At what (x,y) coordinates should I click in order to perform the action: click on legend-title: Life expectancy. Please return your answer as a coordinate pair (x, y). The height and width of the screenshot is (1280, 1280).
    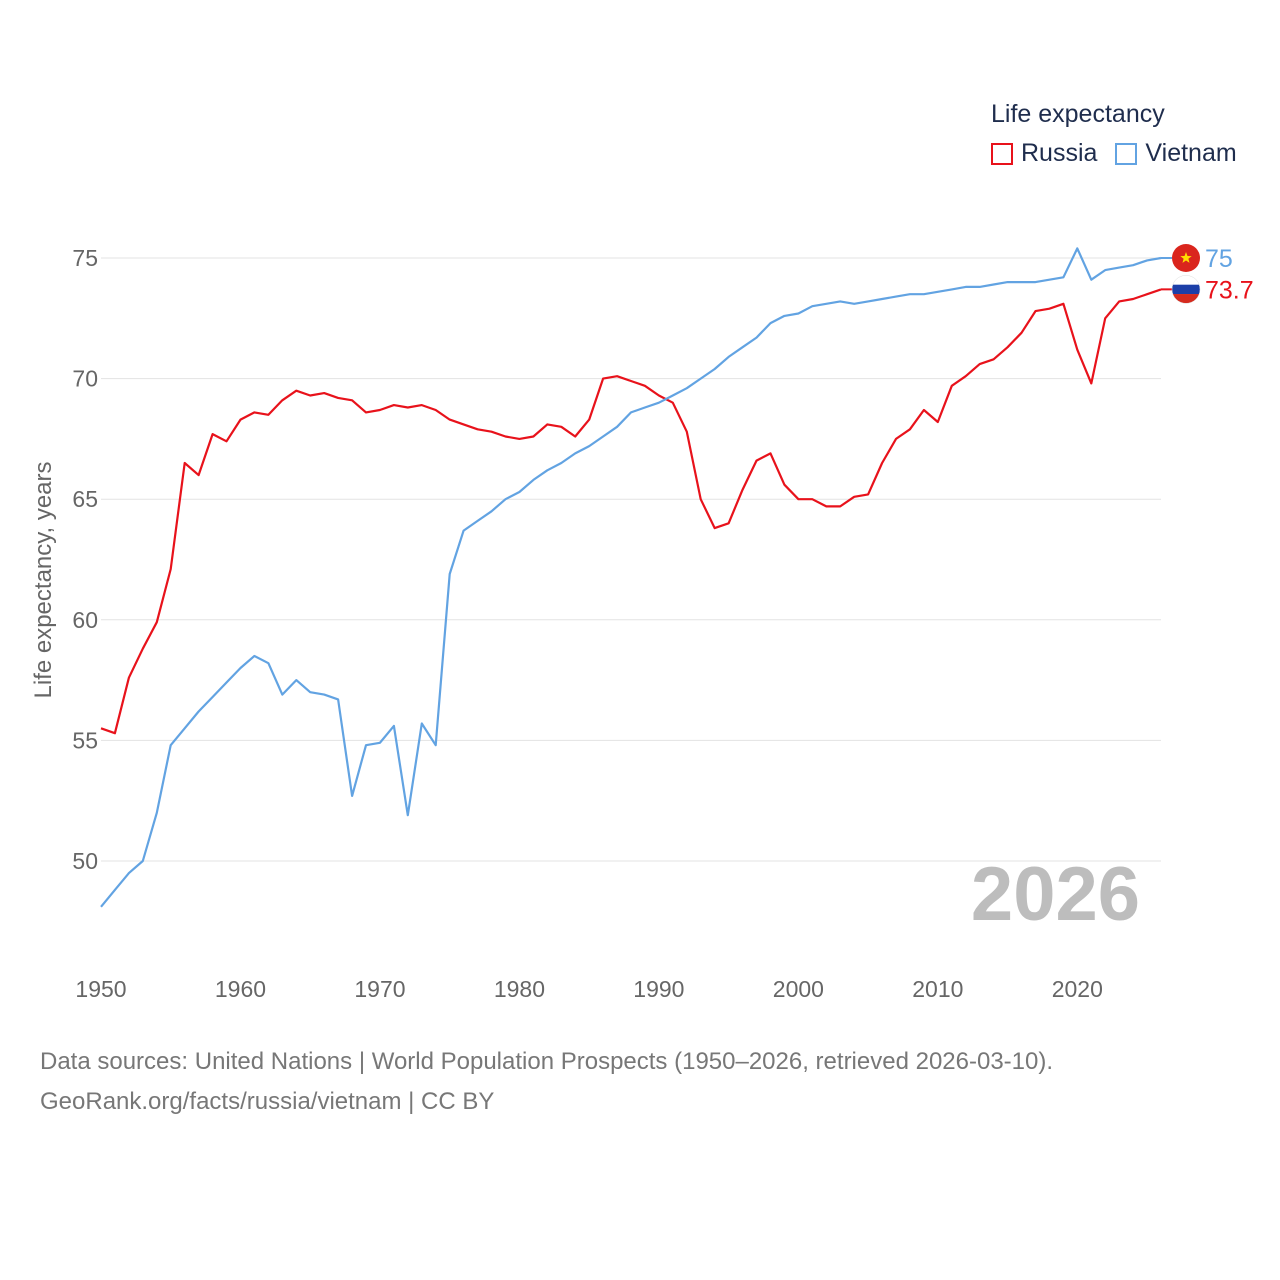
    Looking at the image, I should click on (1078, 114).